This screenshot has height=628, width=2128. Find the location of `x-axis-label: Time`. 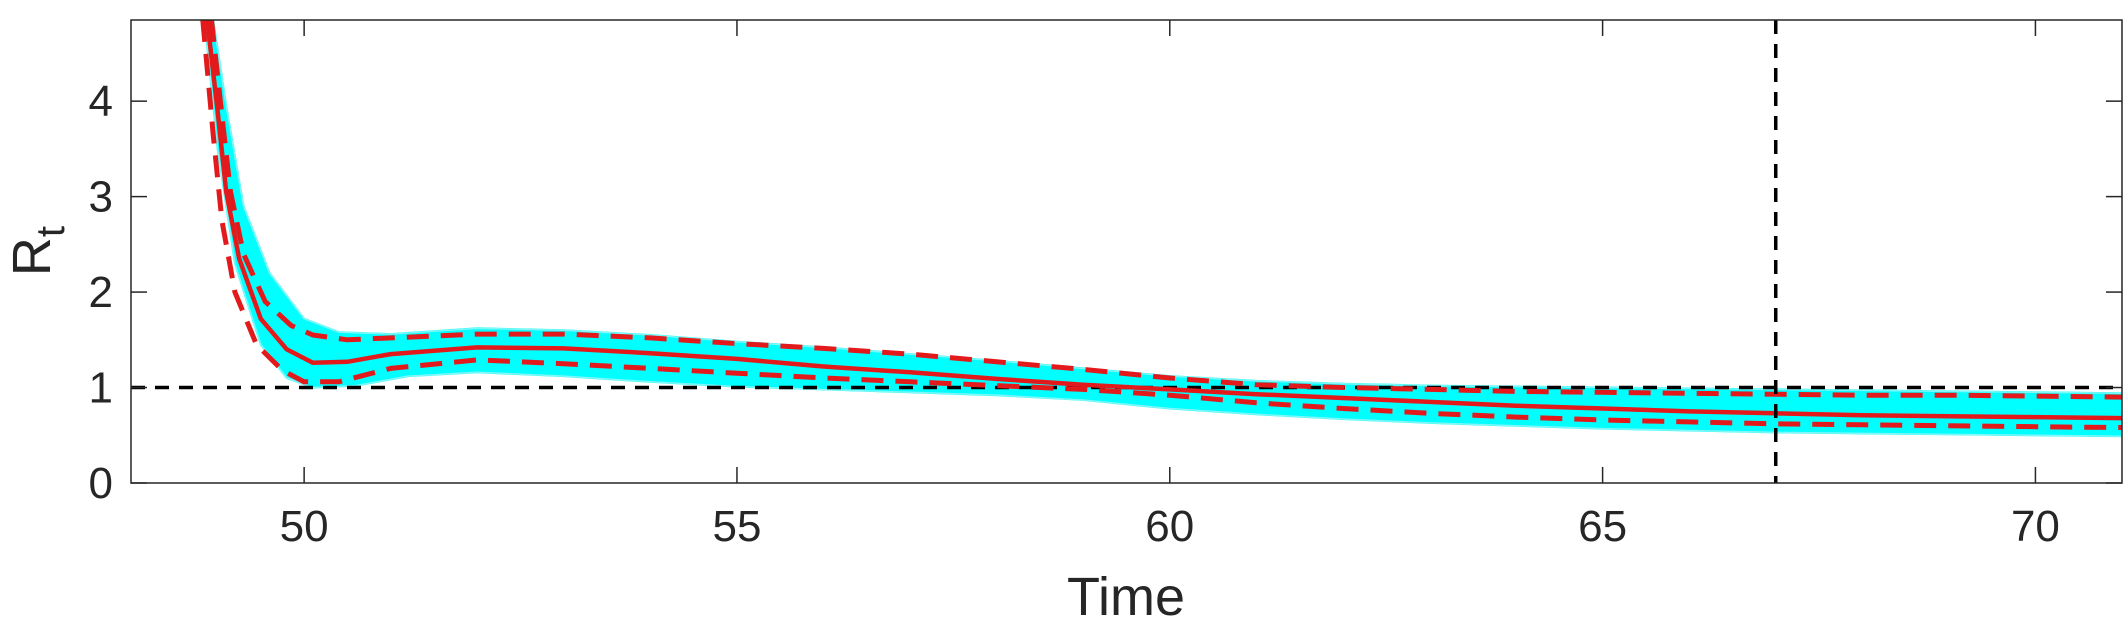

x-axis-label: Time is located at coordinates (1126, 597).